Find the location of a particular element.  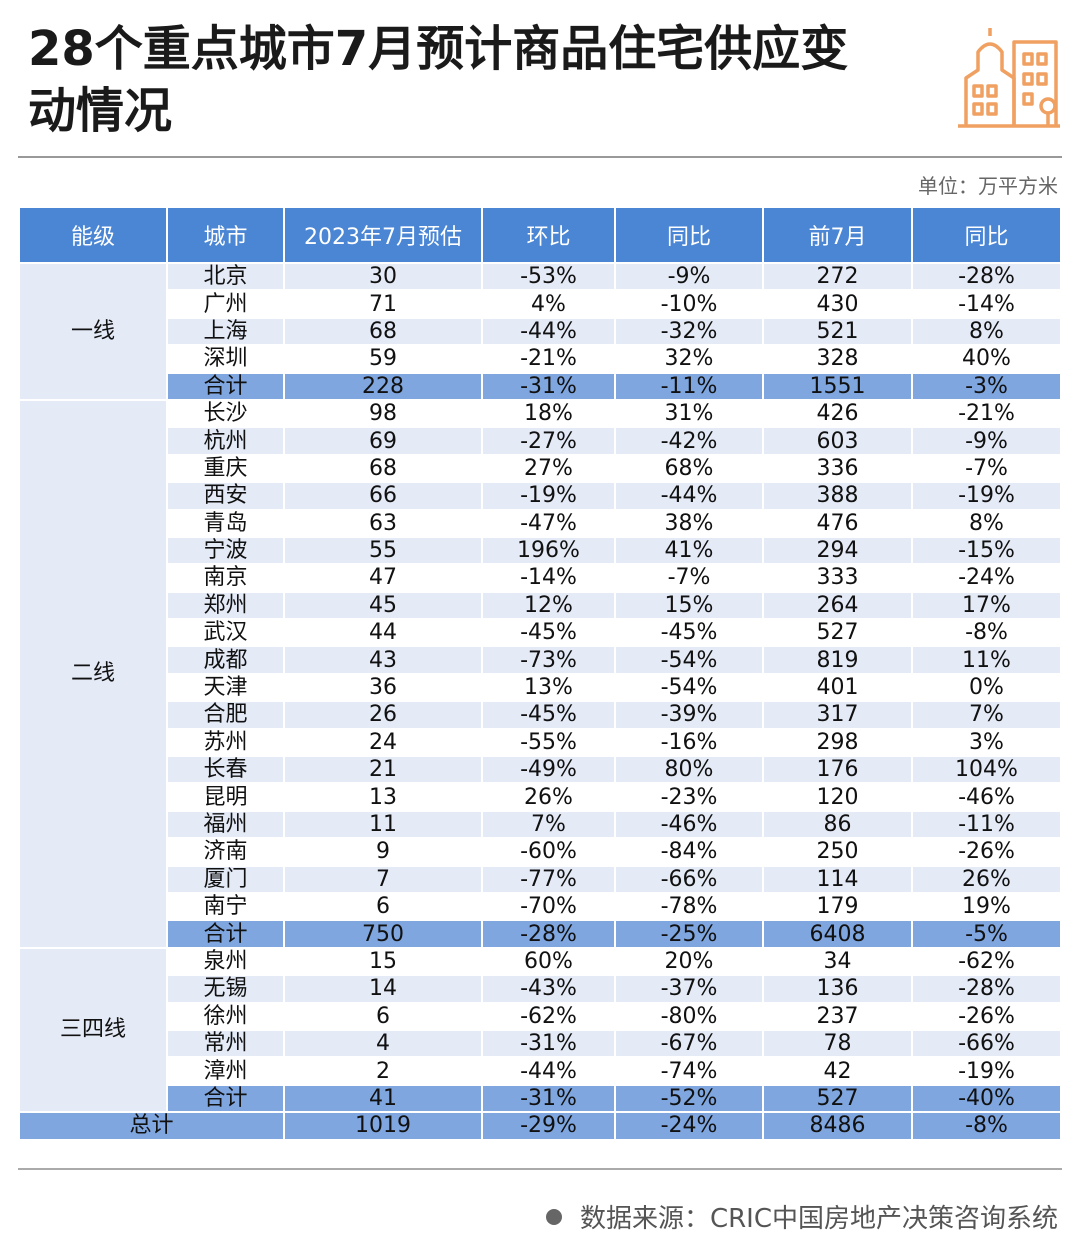

mom-cell: 26% is located at coordinates (548, 797).